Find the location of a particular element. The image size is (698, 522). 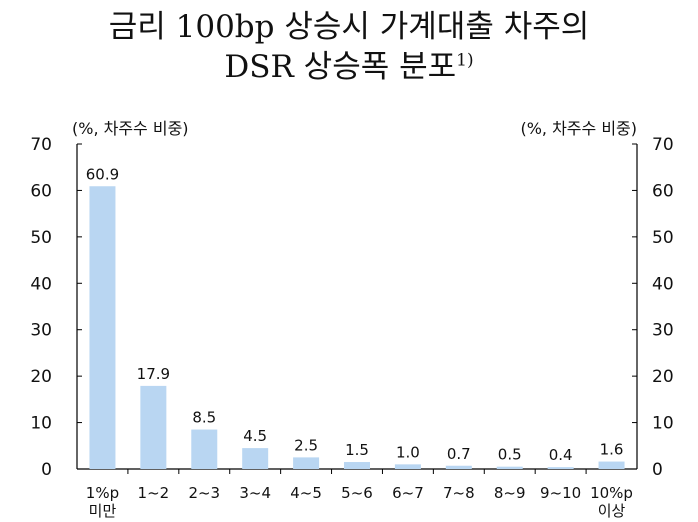

x-tick-label: 9~10 is located at coordinates (560, 493).